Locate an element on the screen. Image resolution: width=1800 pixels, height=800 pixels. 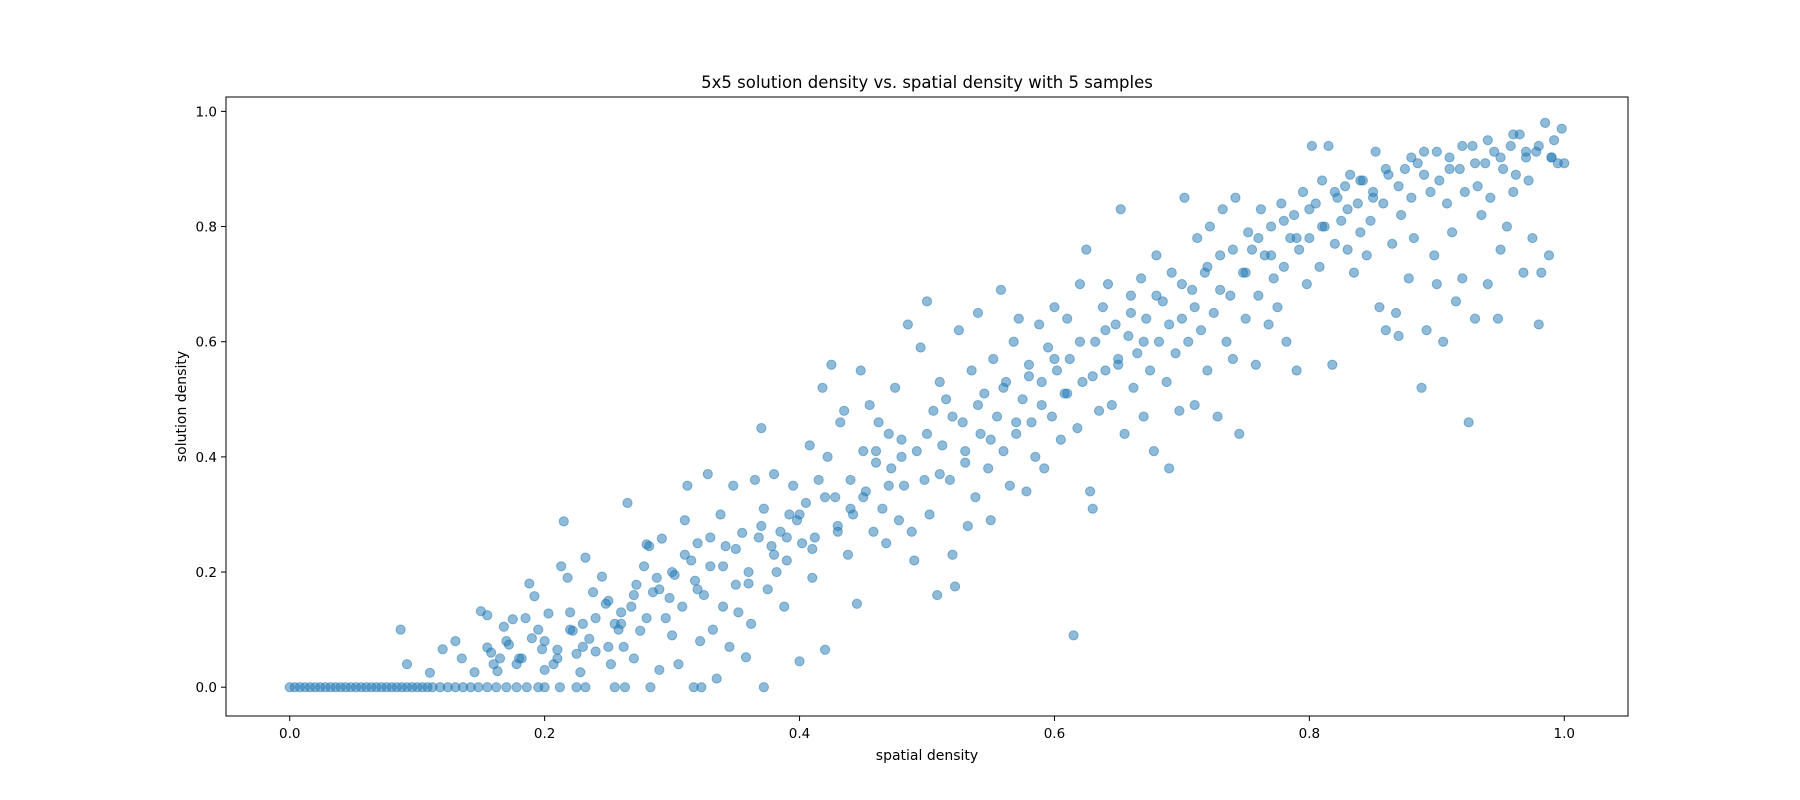
y-tick-label: 1.0 is located at coordinates (206, 112).